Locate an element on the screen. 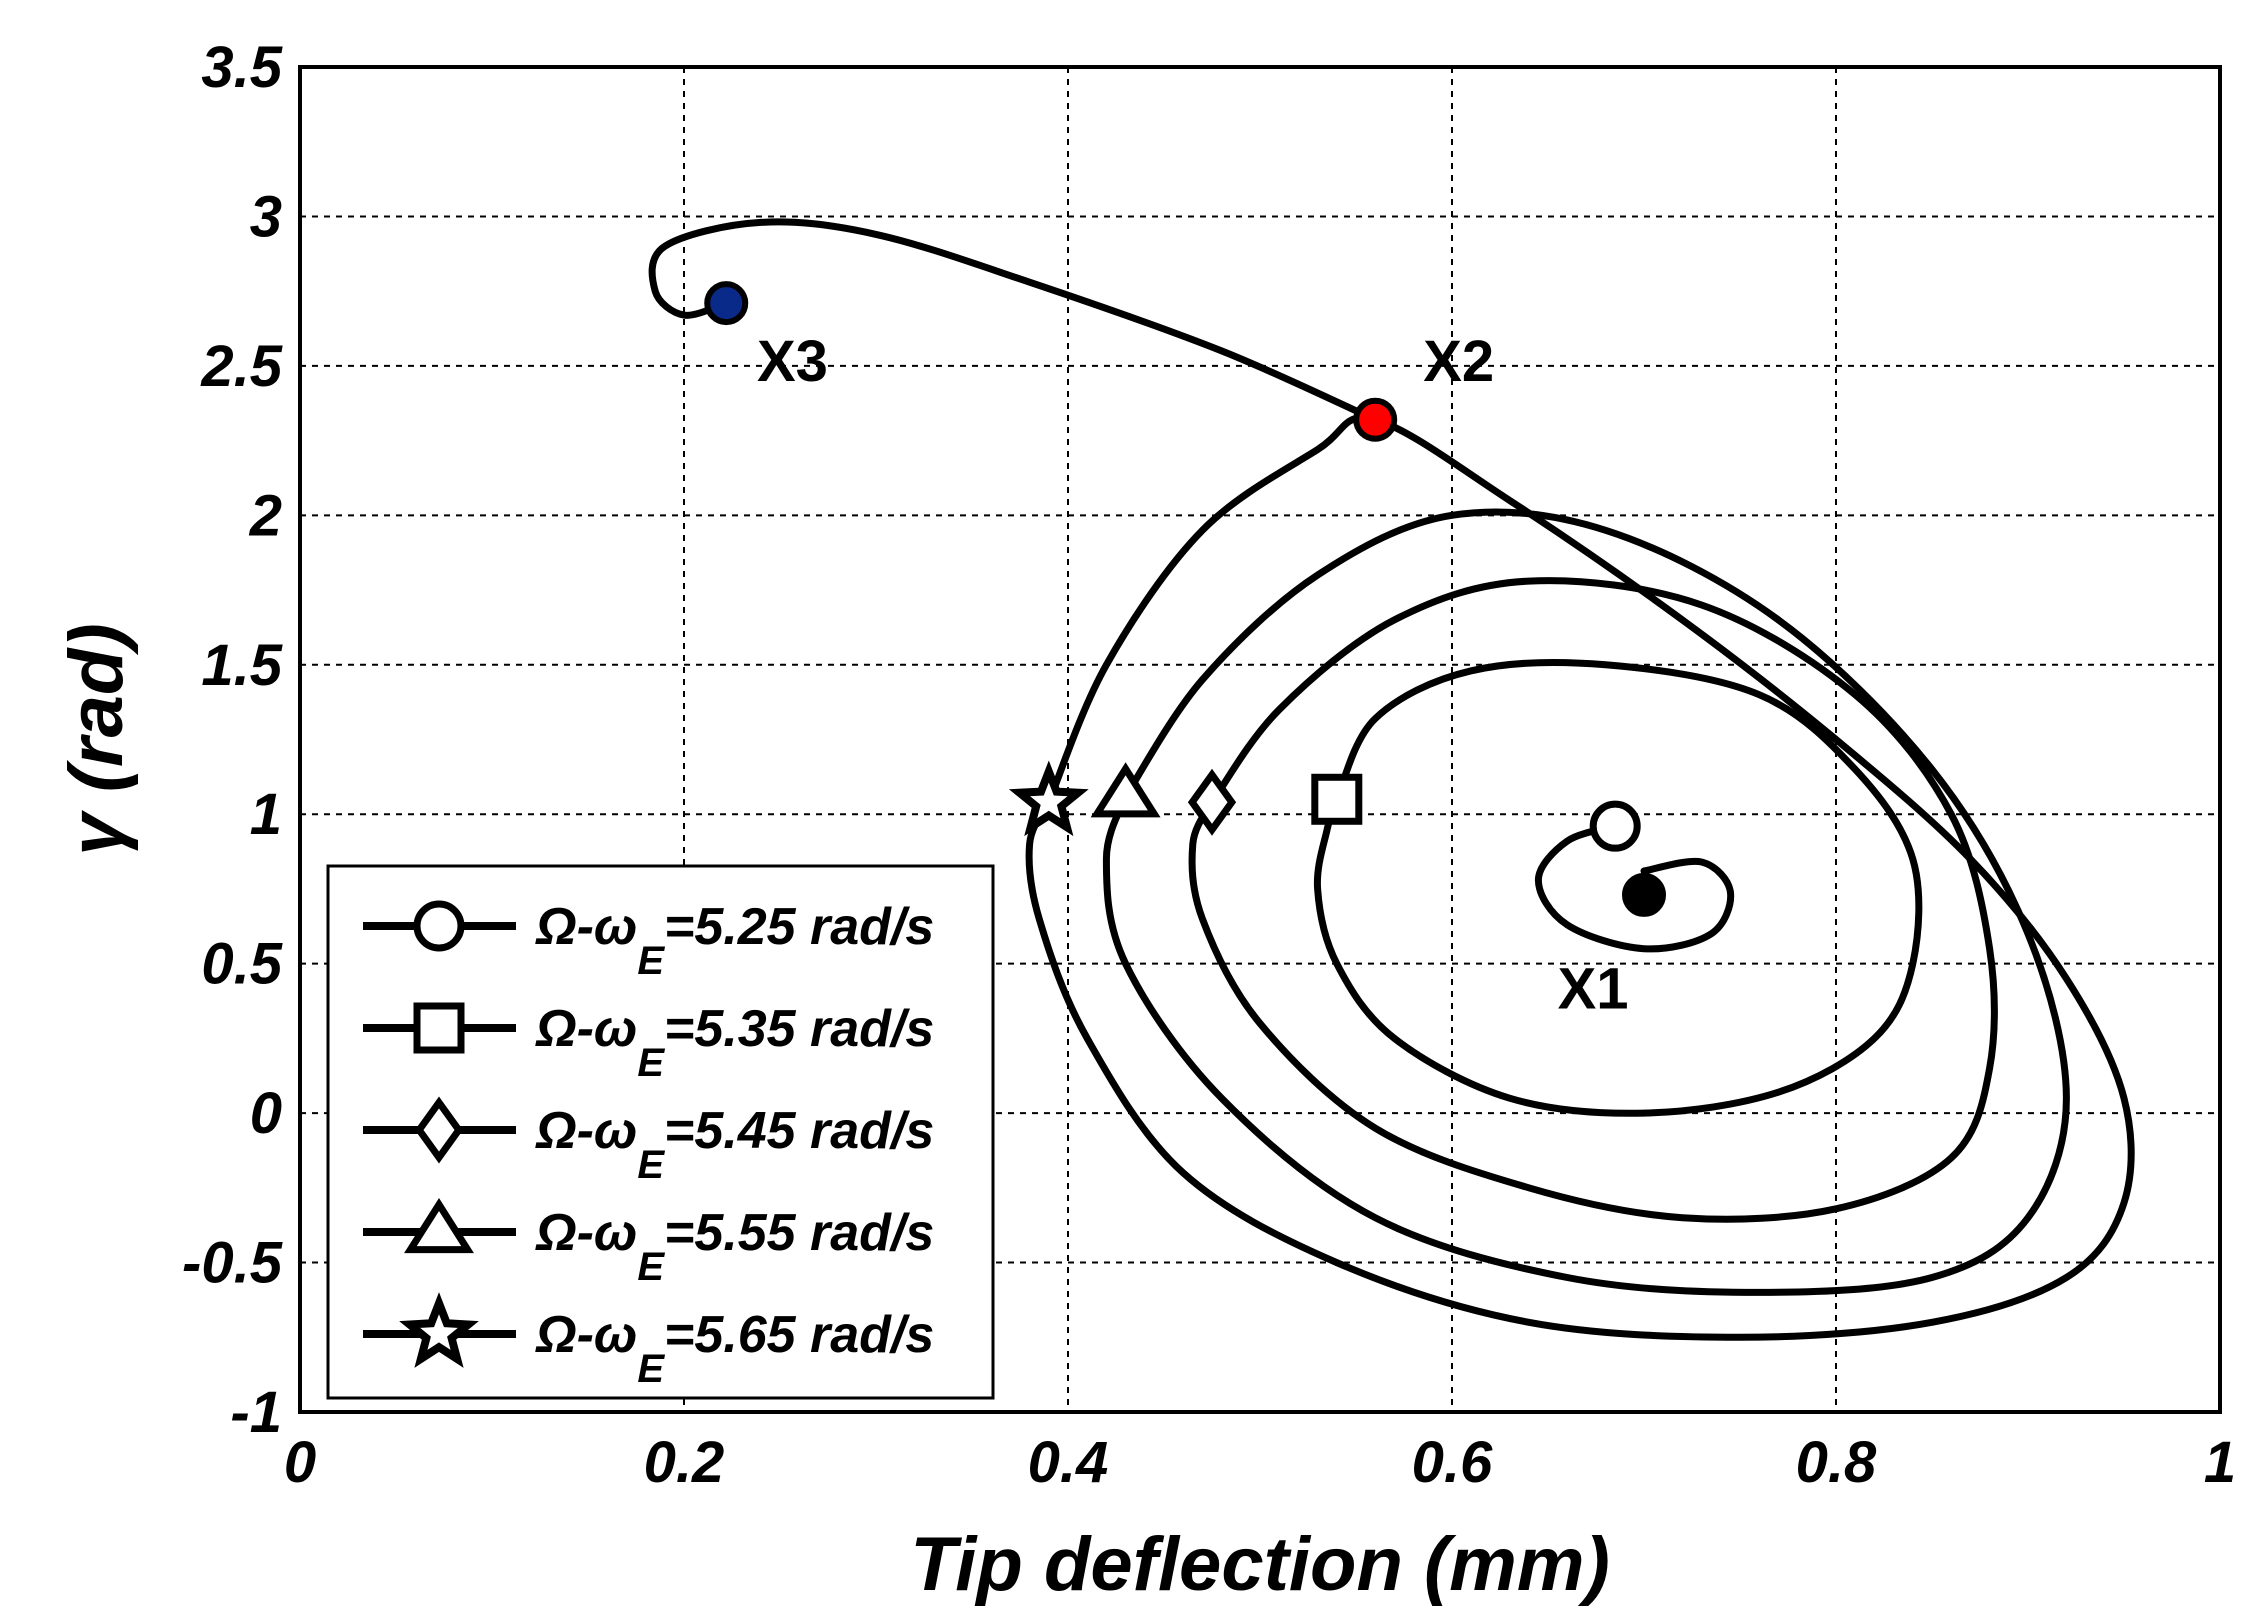 The width and height of the screenshot is (2259, 1618). y-tick-label: 0 is located at coordinates (266, 1113).